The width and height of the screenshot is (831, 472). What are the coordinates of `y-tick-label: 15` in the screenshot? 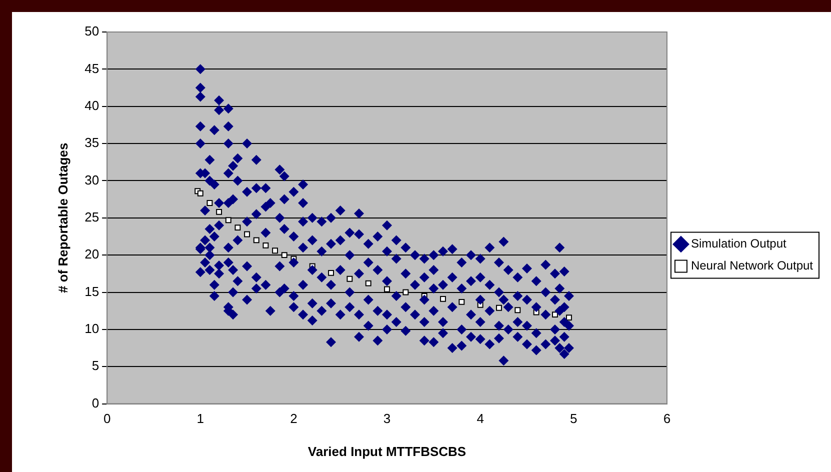 It's located at (92, 291).